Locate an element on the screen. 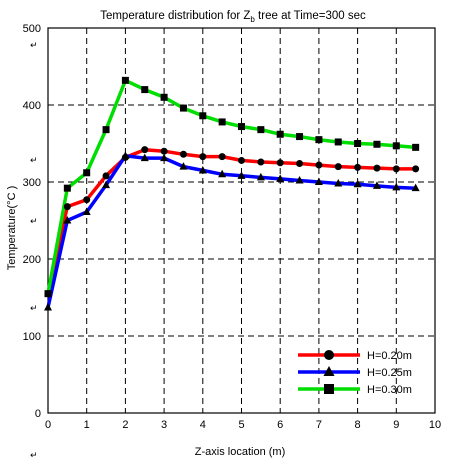  legend-triangle-marker is located at coordinates (329, 371).